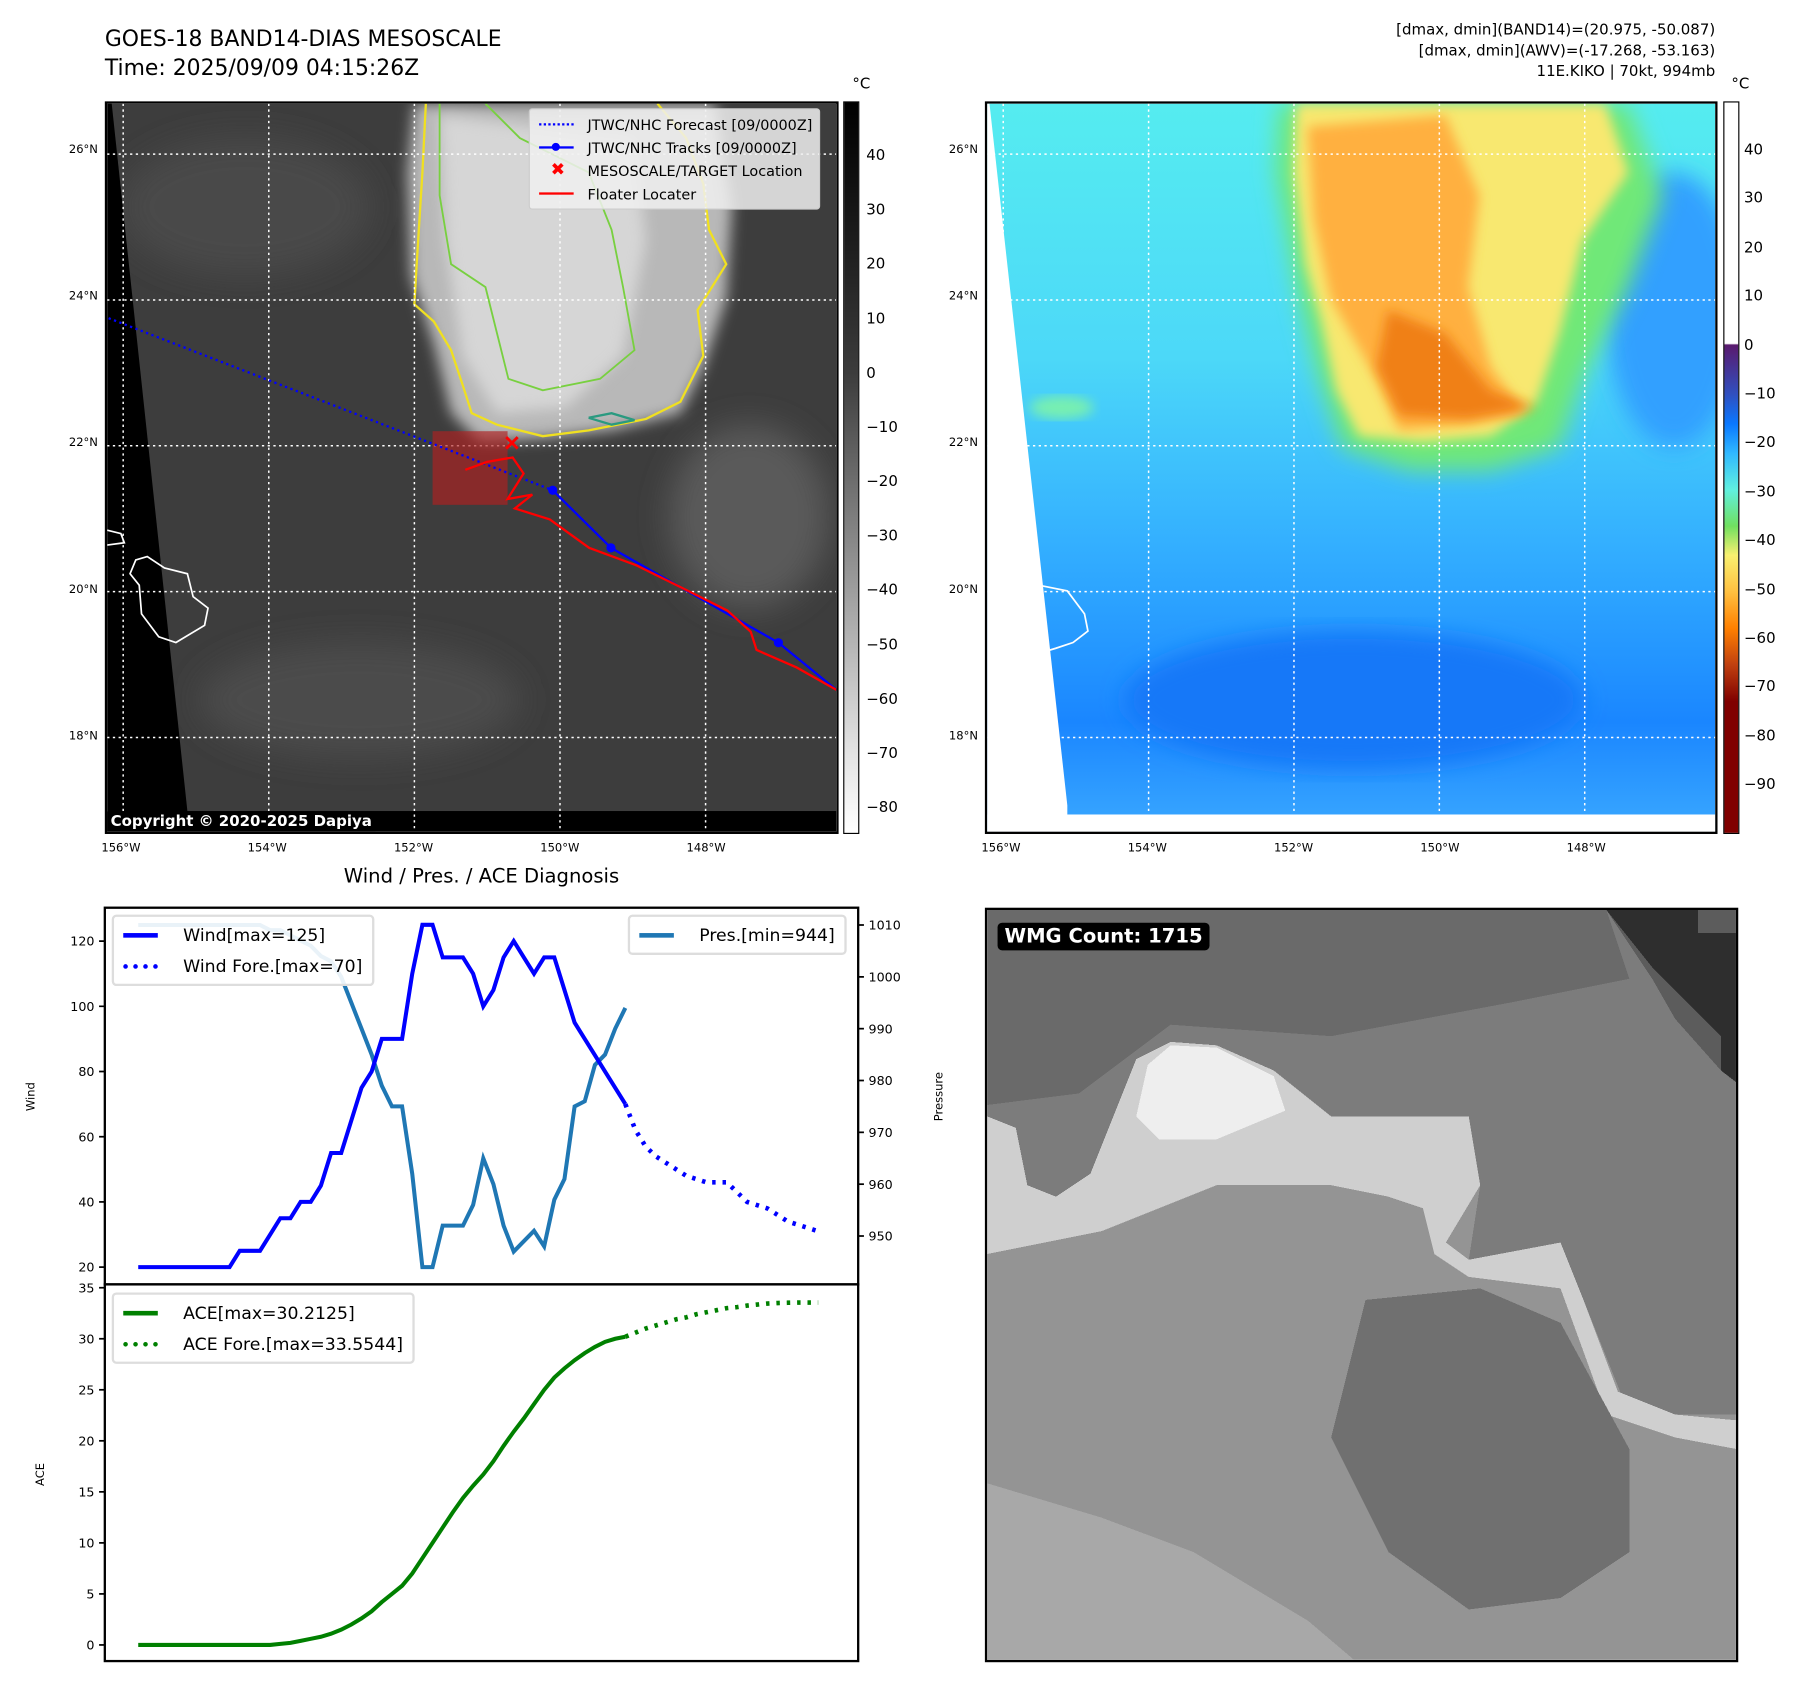 The height and width of the screenshot is (1690, 1797). What do you see at coordinates (86, 1267) in the screenshot?
I see `wind-tick: 20` at bounding box center [86, 1267].